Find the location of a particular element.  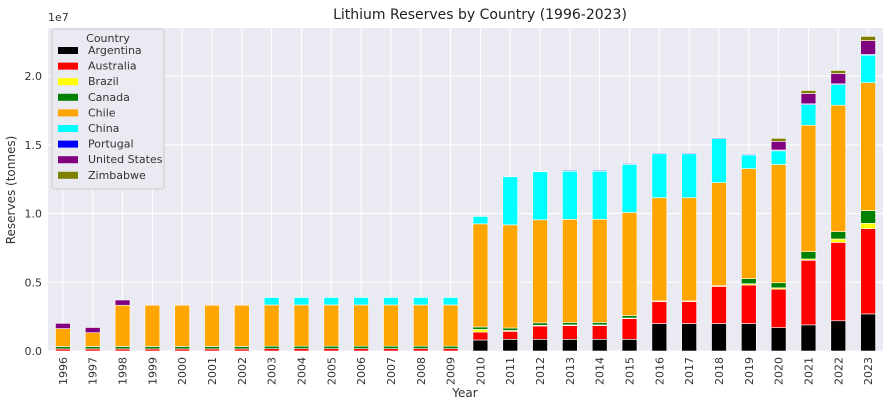

legend-box is located at coordinates (108, 109).